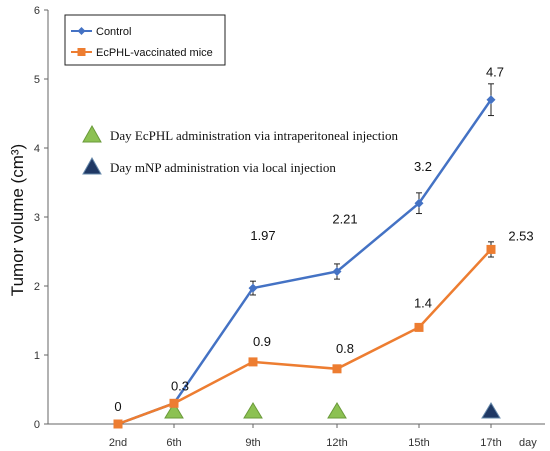 The image size is (550, 451). Describe the element at coordinates (418, 443) in the screenshot. I see `x-tick-label: 15th` at that location.